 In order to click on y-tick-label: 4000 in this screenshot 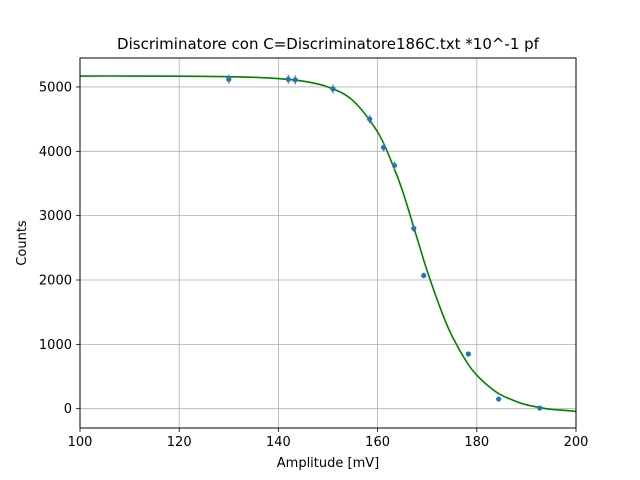, I will do `click(55, 152)`.